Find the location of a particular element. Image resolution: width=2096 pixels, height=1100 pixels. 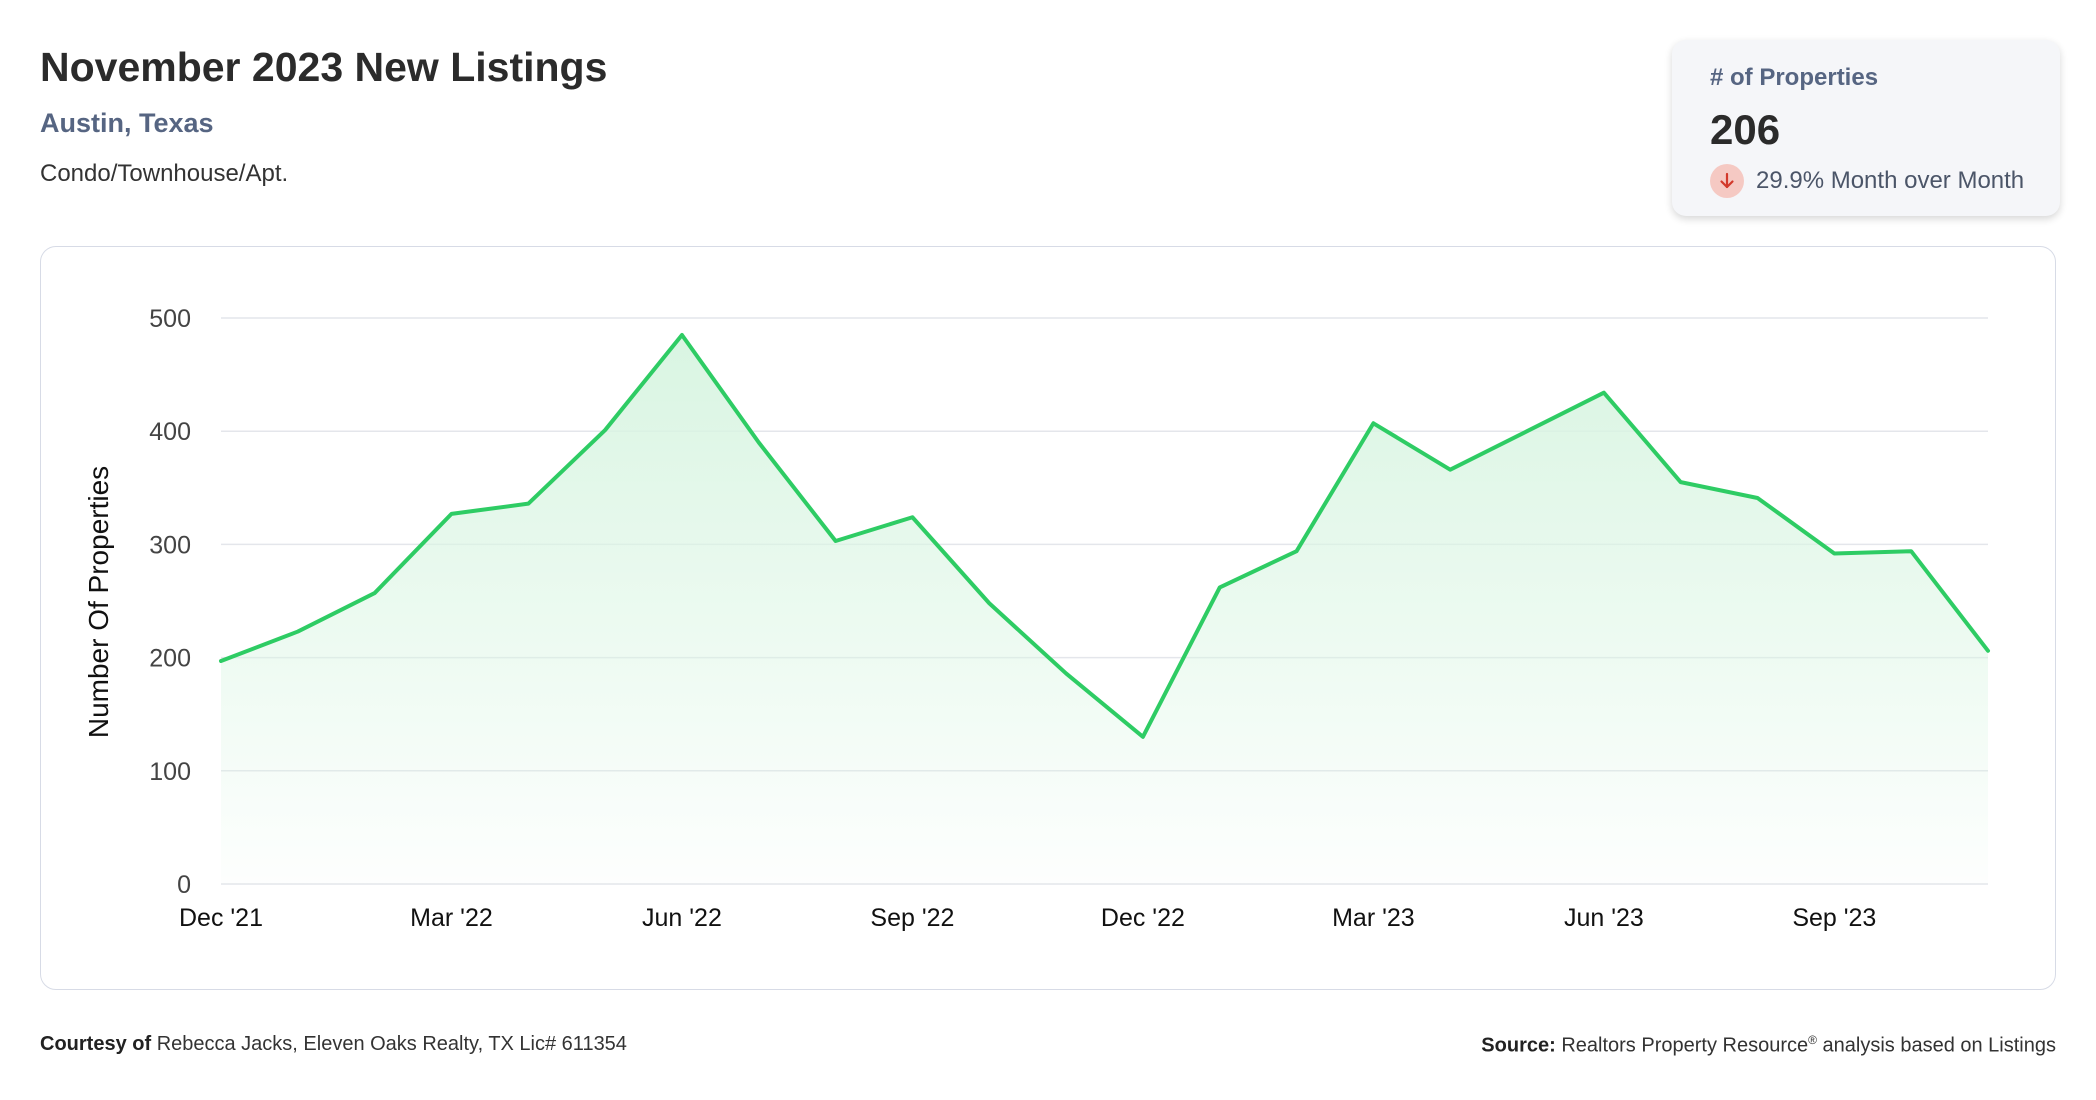

registered-mark: ® is located at coordinates (1812, 1040).